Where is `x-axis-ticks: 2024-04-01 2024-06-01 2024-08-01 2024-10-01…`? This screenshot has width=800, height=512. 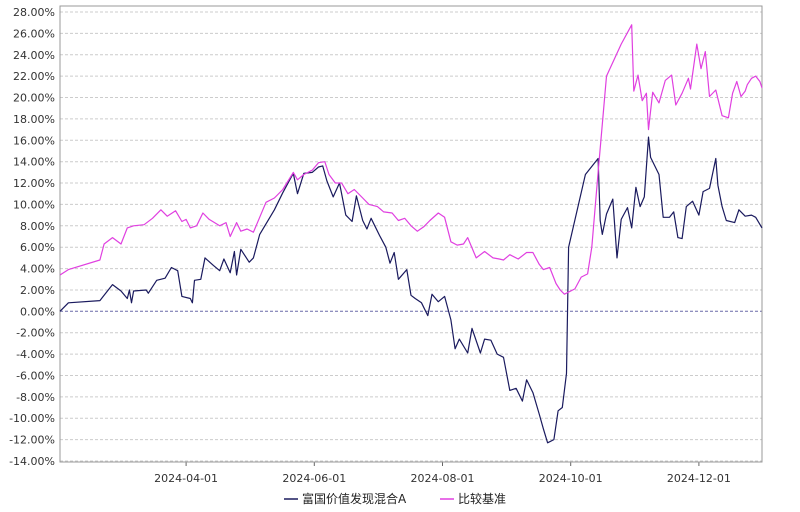 x-axis-ticks: 2024-04-01 2024-06-01 2024-08-01 2024-10-01… is located at coordinates (442, 473).